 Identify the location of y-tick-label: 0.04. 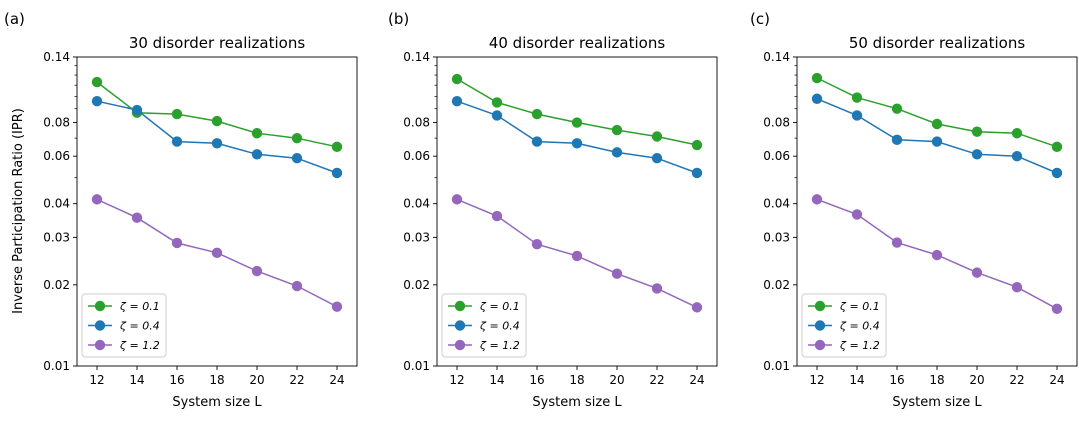
(776, 204).